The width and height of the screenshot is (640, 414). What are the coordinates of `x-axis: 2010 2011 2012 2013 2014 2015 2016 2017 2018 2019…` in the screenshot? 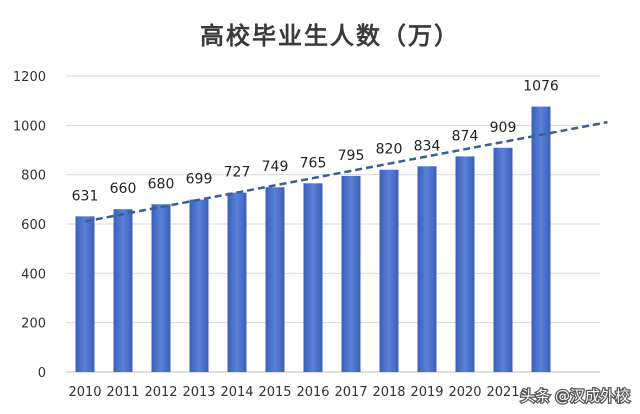 It's located at (293, 392).